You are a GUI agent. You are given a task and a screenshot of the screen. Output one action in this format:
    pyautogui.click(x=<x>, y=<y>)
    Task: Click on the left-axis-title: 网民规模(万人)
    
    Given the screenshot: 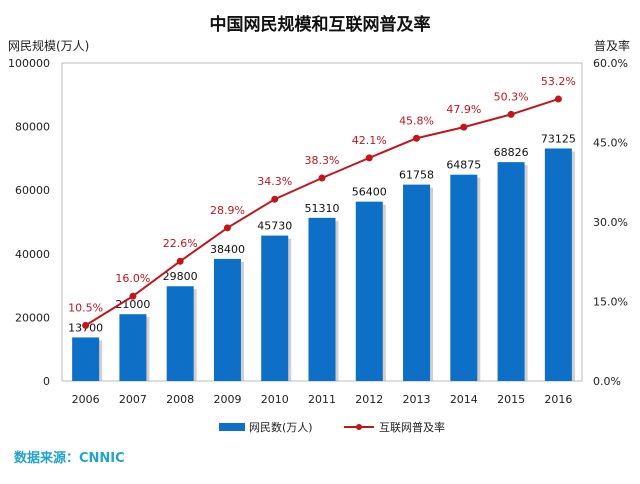 What is the action you would take?
    pyautogui.click(x=48, y=45)
    